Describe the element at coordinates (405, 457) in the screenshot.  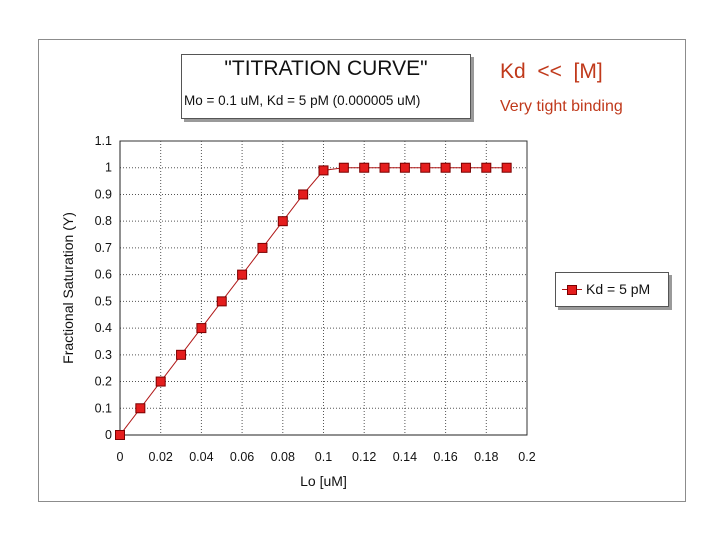
I see `x-tick-label: 0.14` at that location.